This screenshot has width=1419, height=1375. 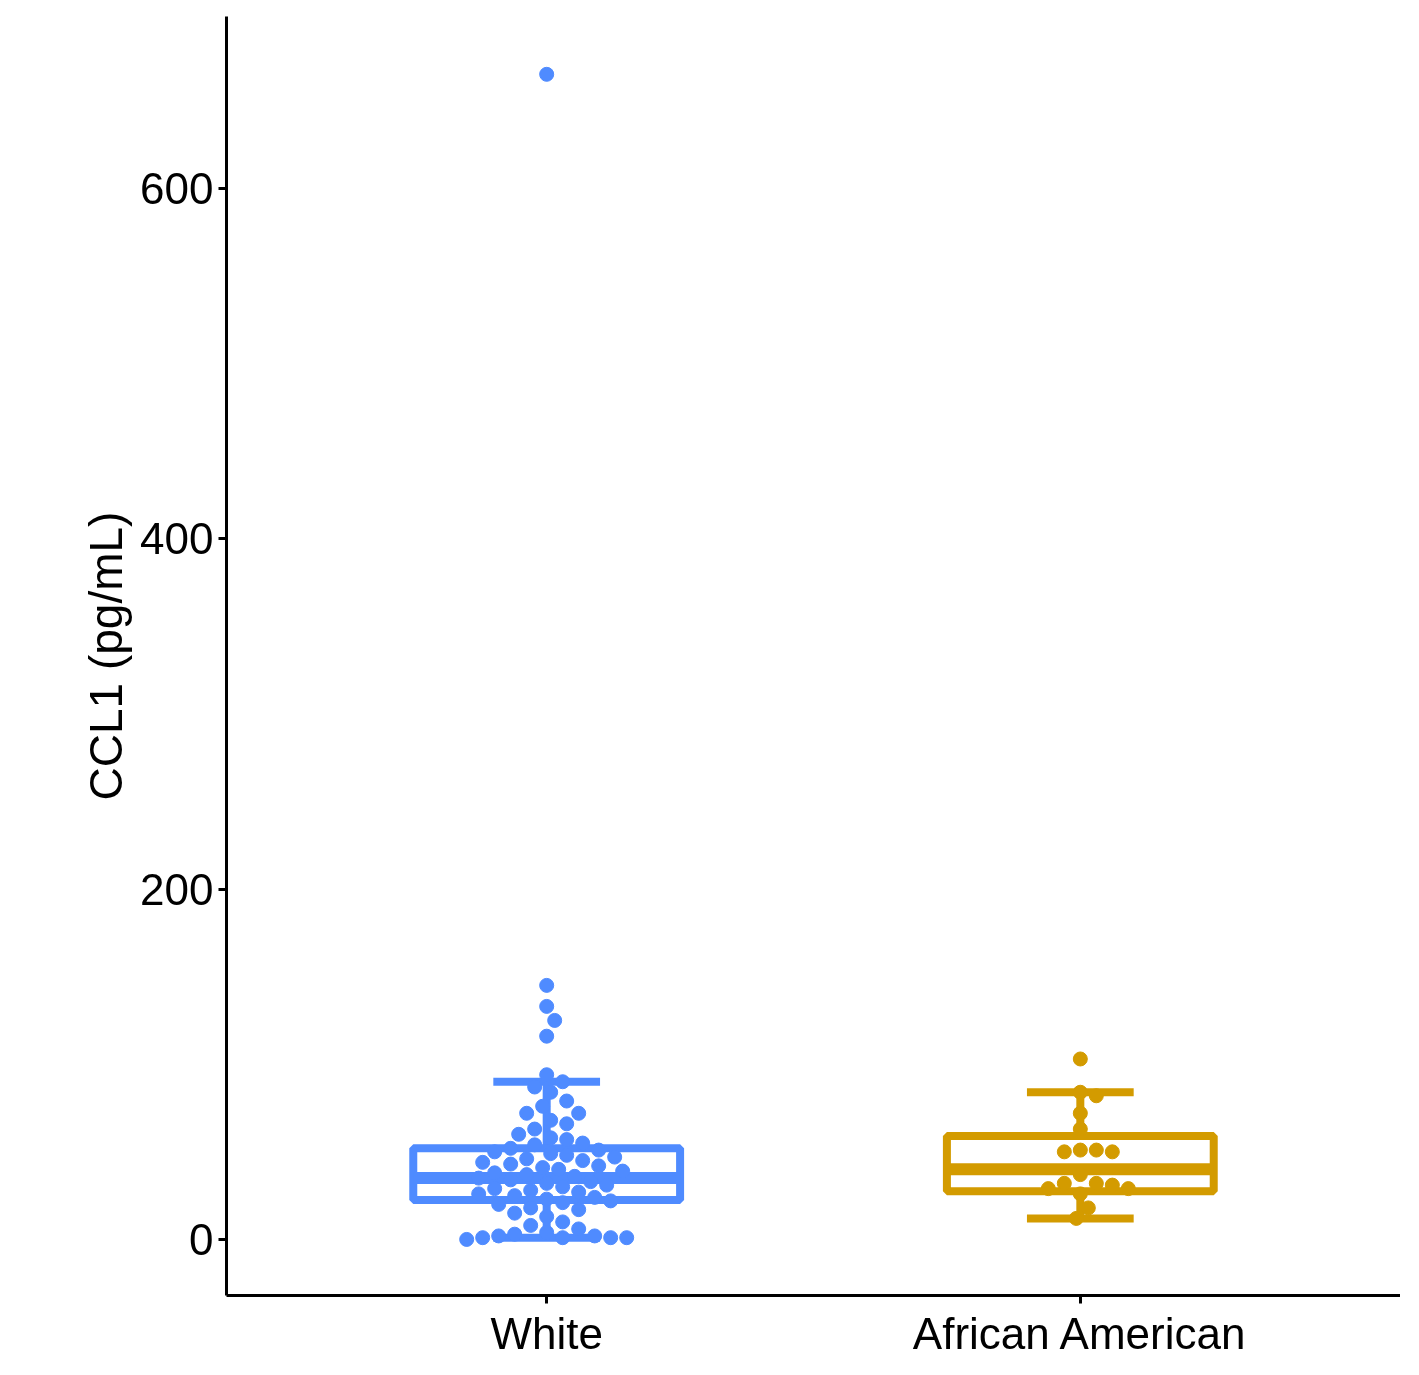 What do you see at coordinates (177, 889) in the screenshot?
I see `y-tick-label: 200` at bounding box center [177, 889].